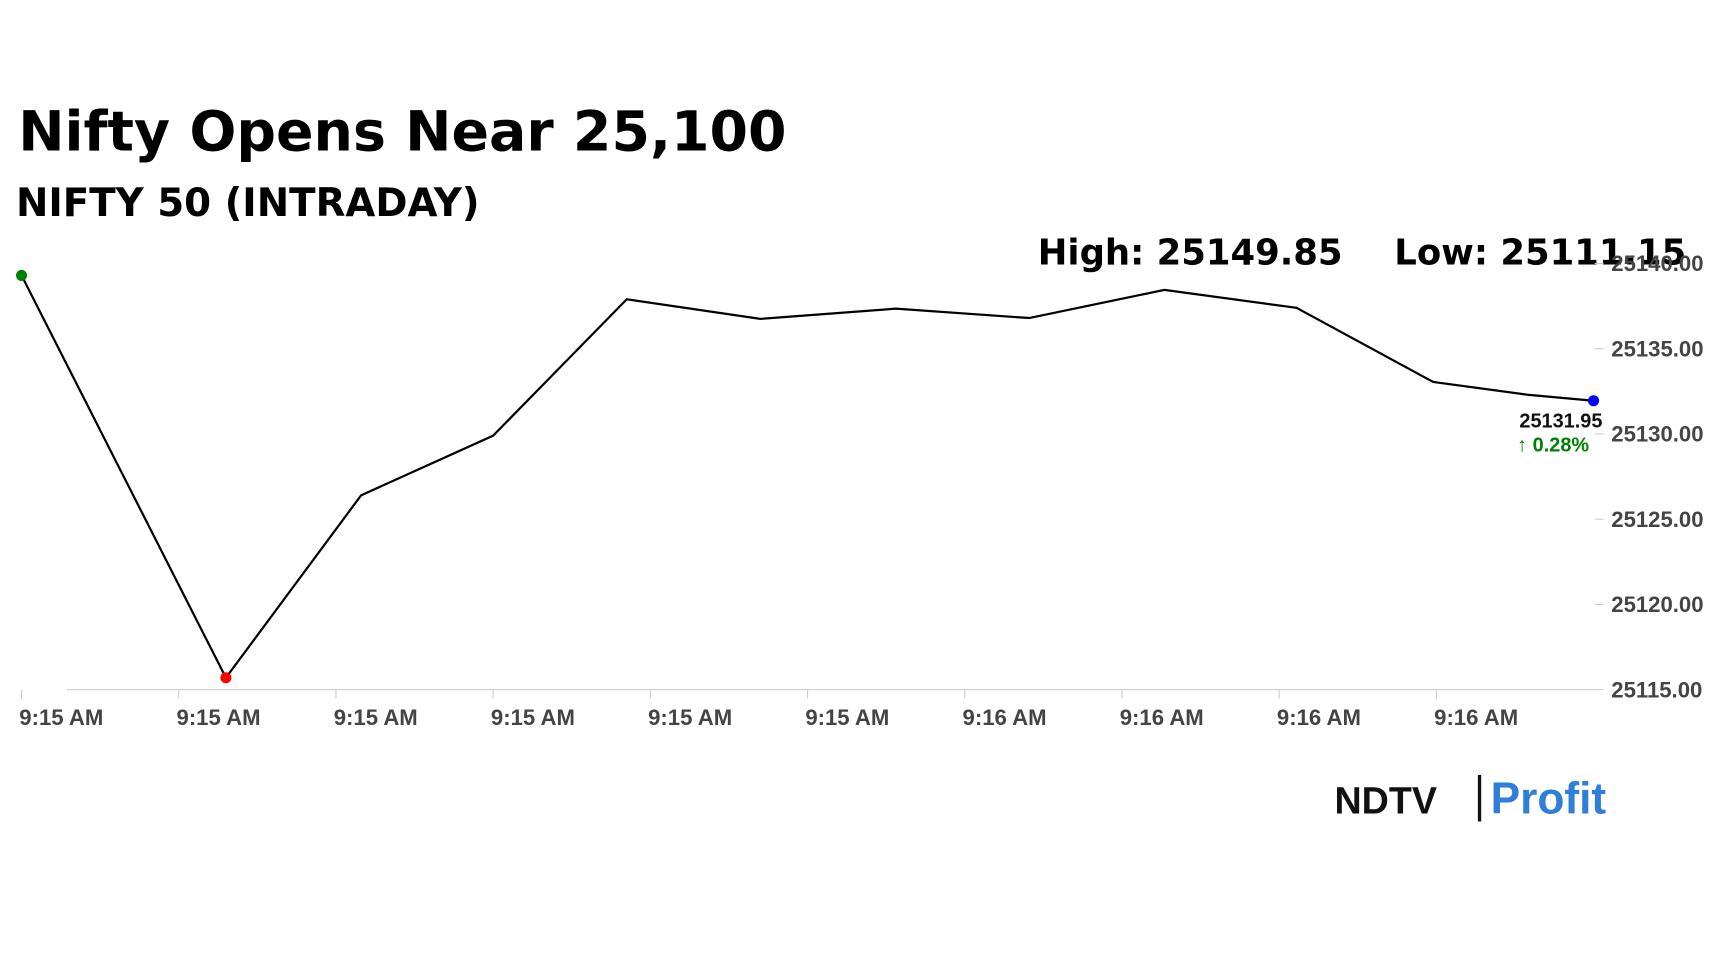 The height and width of the screenshot is (972, 1728). What do you see at coordinates (1386, 801) in the screenshot?
I see `brand-ndtv: NDTV` at bounding box center [1386, 801].